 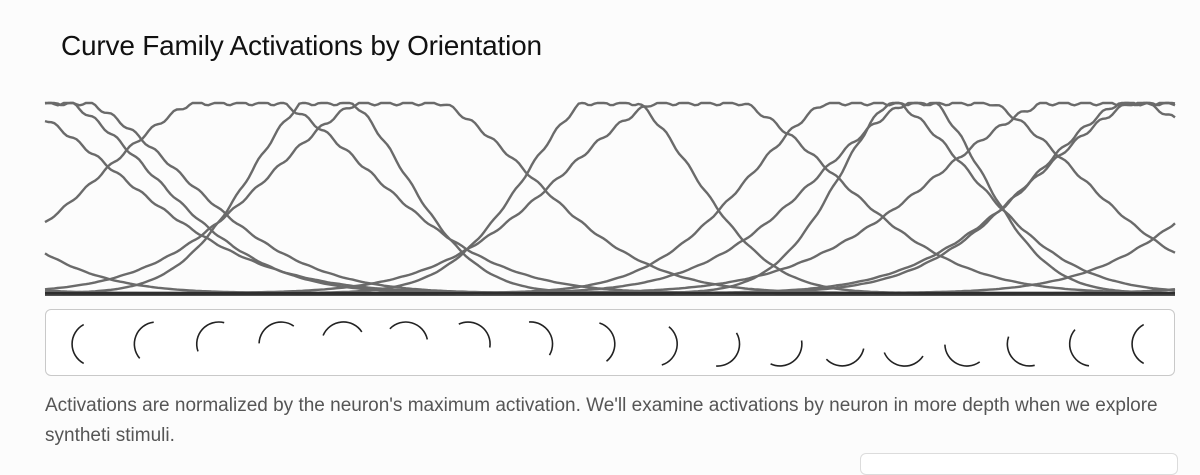 What do you see at coordinates (301, 45) in the screenshot?
I see `chart-title: Curve Family Activations by Orientation` at bounding box center [301, 45].